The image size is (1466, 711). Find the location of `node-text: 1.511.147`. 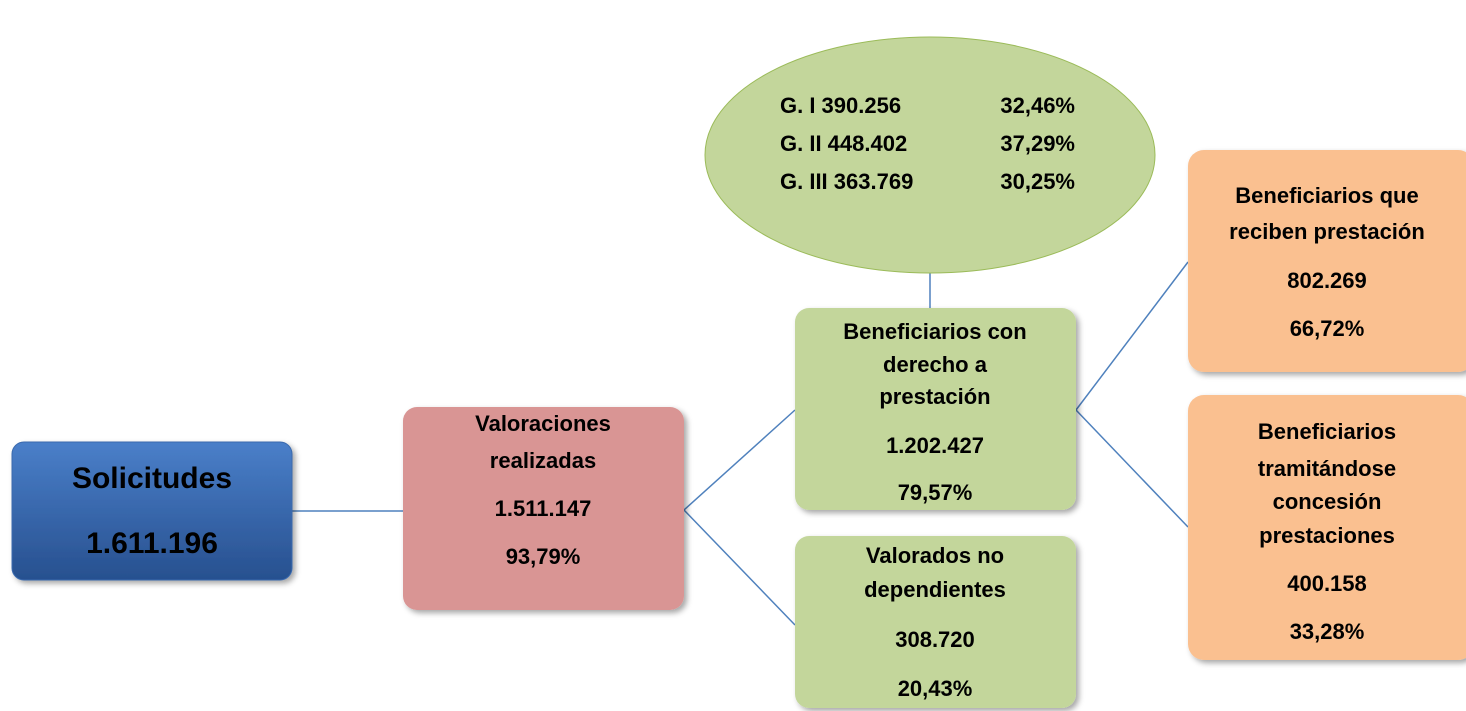

node-text: 1.511.147 is located at coordinates (543, 508).